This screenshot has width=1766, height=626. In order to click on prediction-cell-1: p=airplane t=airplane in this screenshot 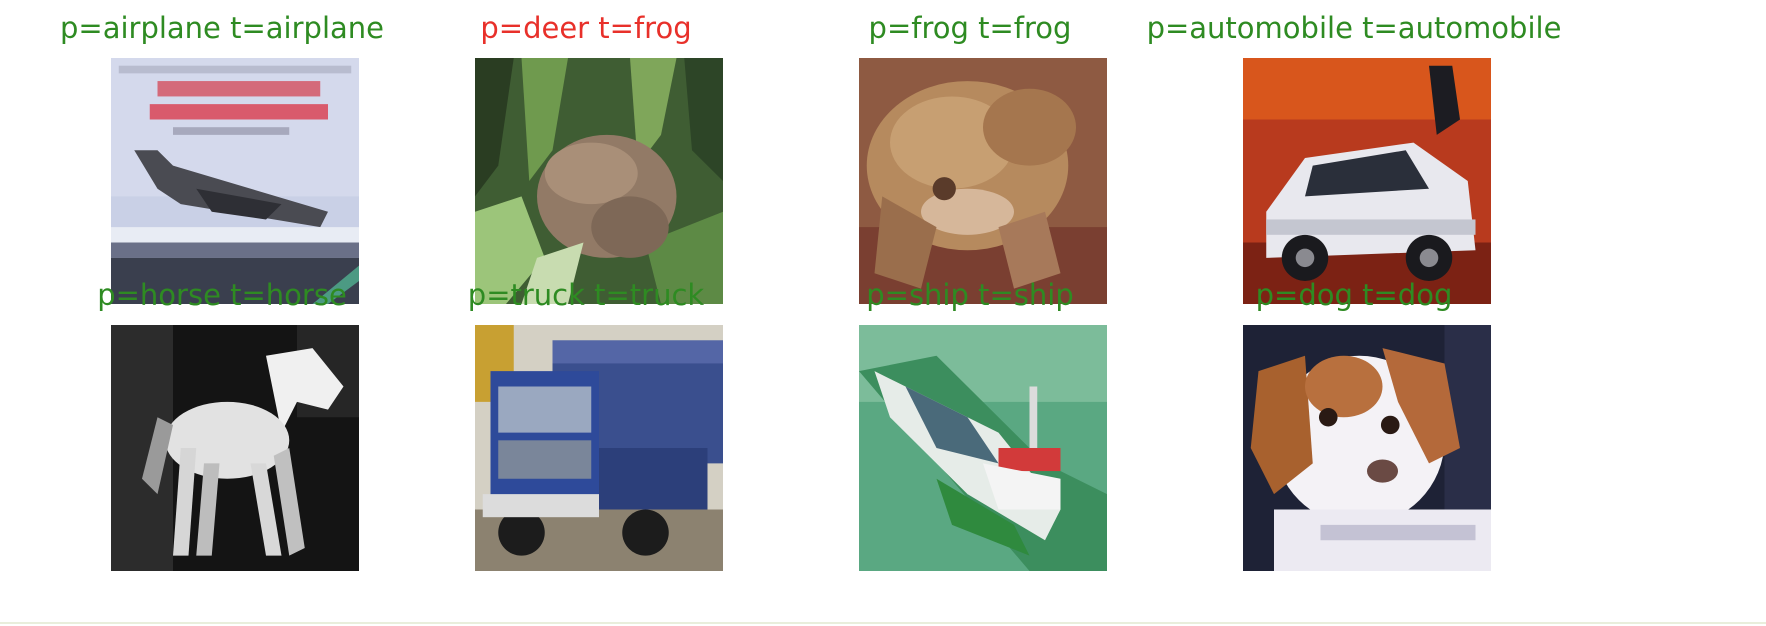, I will do `click(222, 152)`.